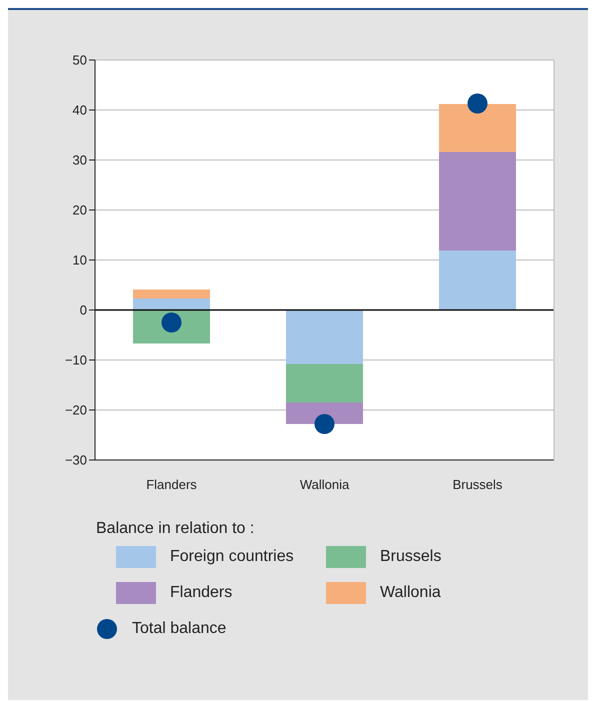 This screenshot has width=592, height=701. I want to click on y-tick-label: 10, so click(79, 260).